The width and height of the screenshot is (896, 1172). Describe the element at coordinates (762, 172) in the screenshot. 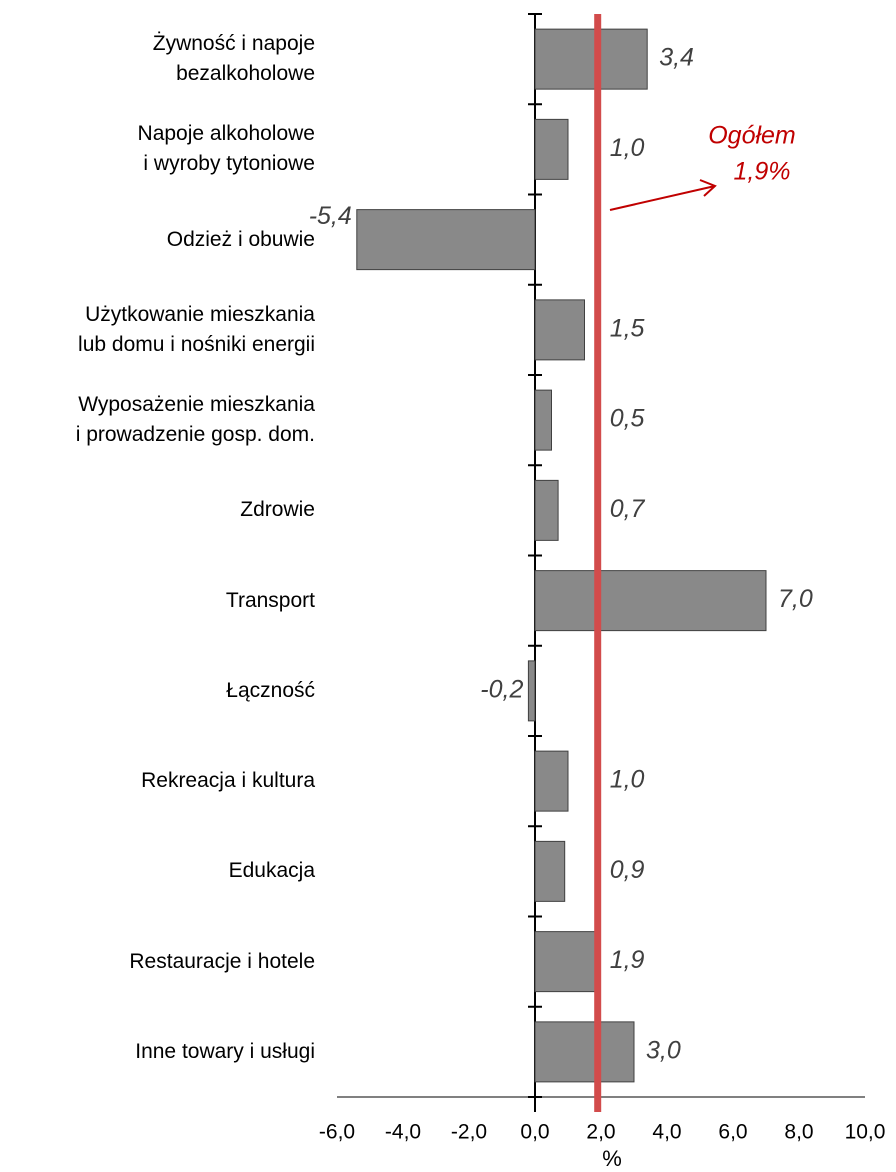

I see `reference-value-label: 1,9%` at that location.